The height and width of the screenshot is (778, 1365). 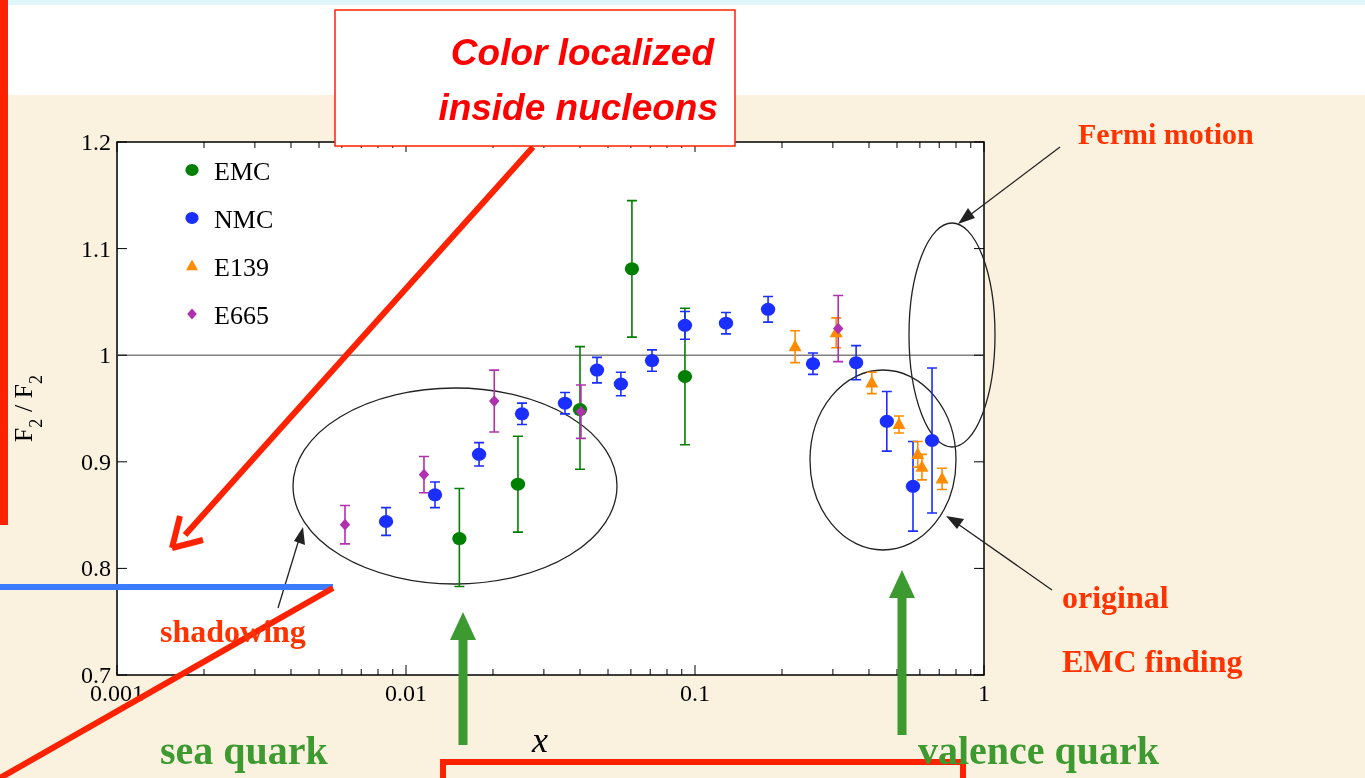 I want to click on x-tick-label: 1, so click(x=984, y=693).